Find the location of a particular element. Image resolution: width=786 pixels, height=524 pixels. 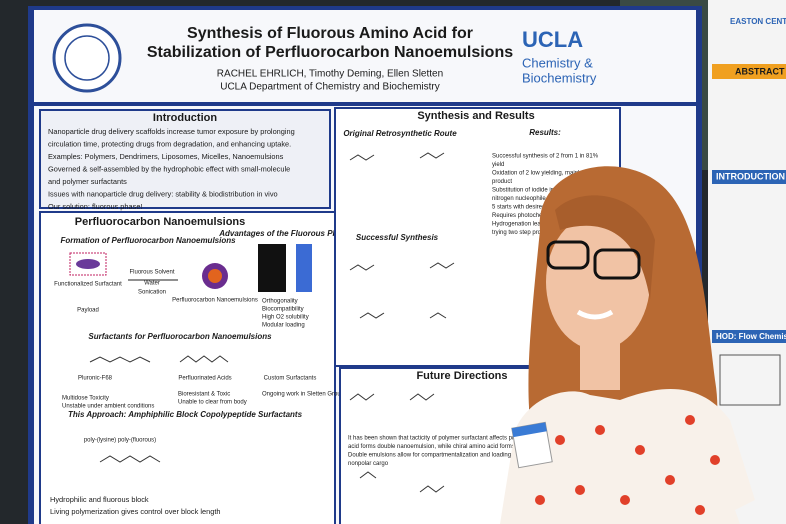

side-center: EASTON CENTER is located at coordinates (758, 21).